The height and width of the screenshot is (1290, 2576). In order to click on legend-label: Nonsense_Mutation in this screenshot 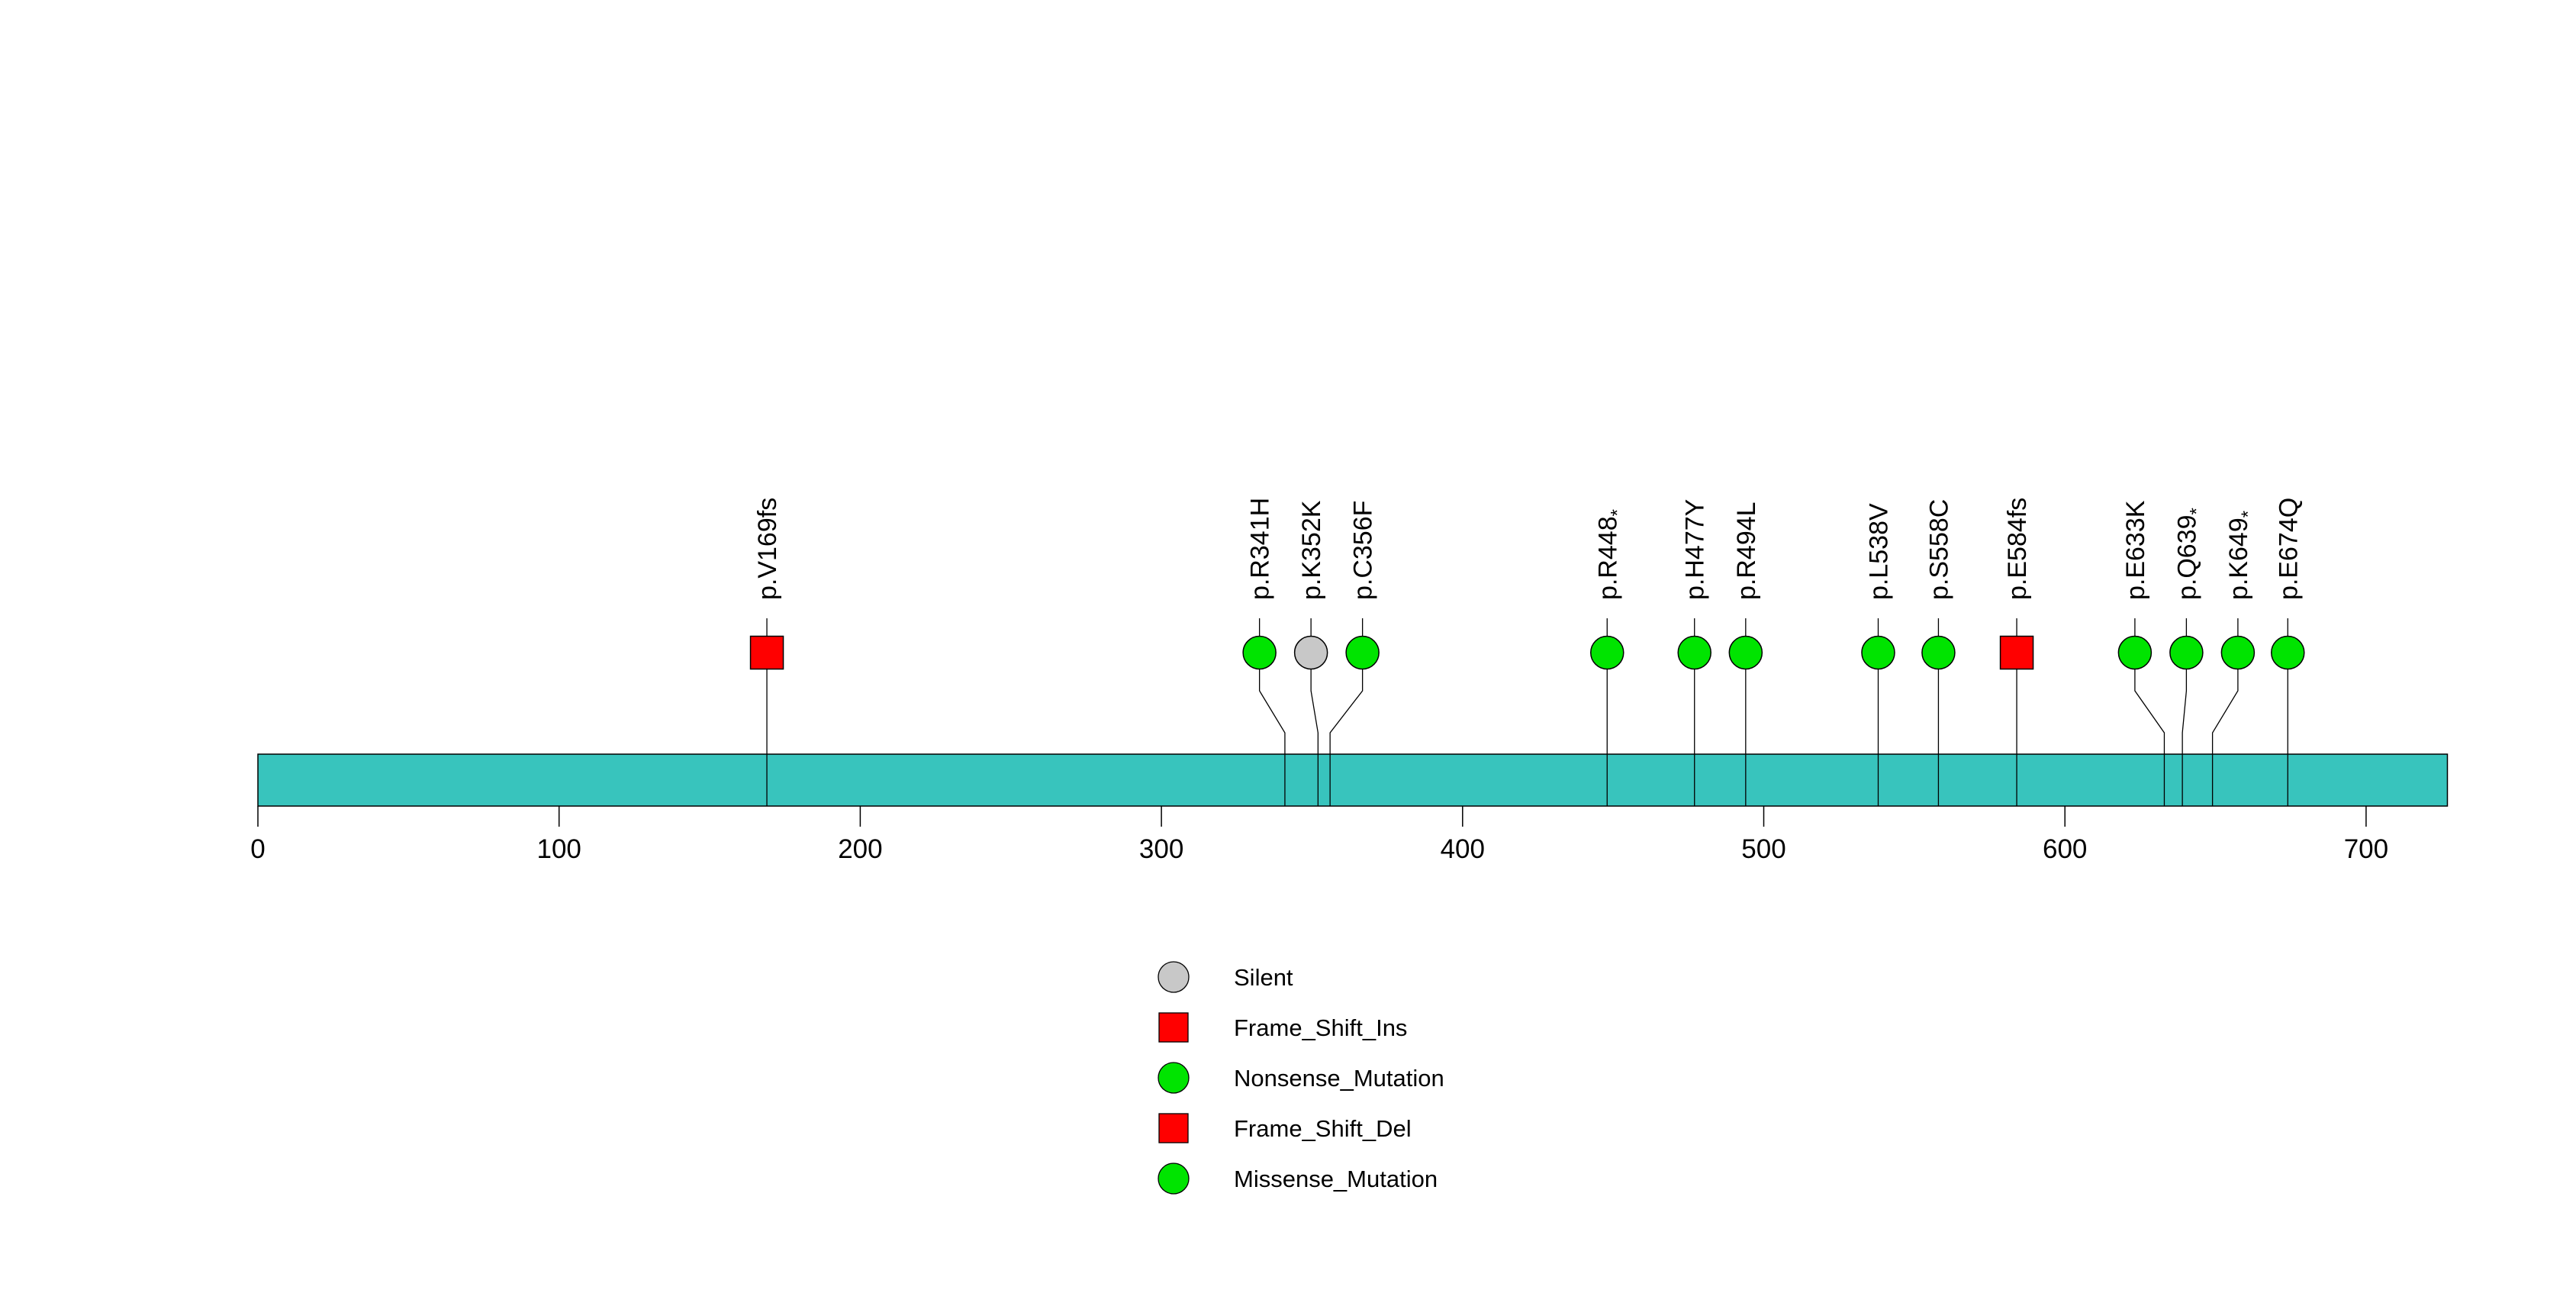, I will do `click(1339, 1079)`.